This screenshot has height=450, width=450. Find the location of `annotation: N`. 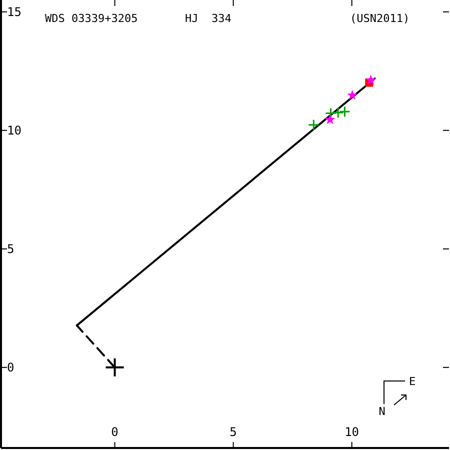

annotation: N is located at coordinates (382, 411).